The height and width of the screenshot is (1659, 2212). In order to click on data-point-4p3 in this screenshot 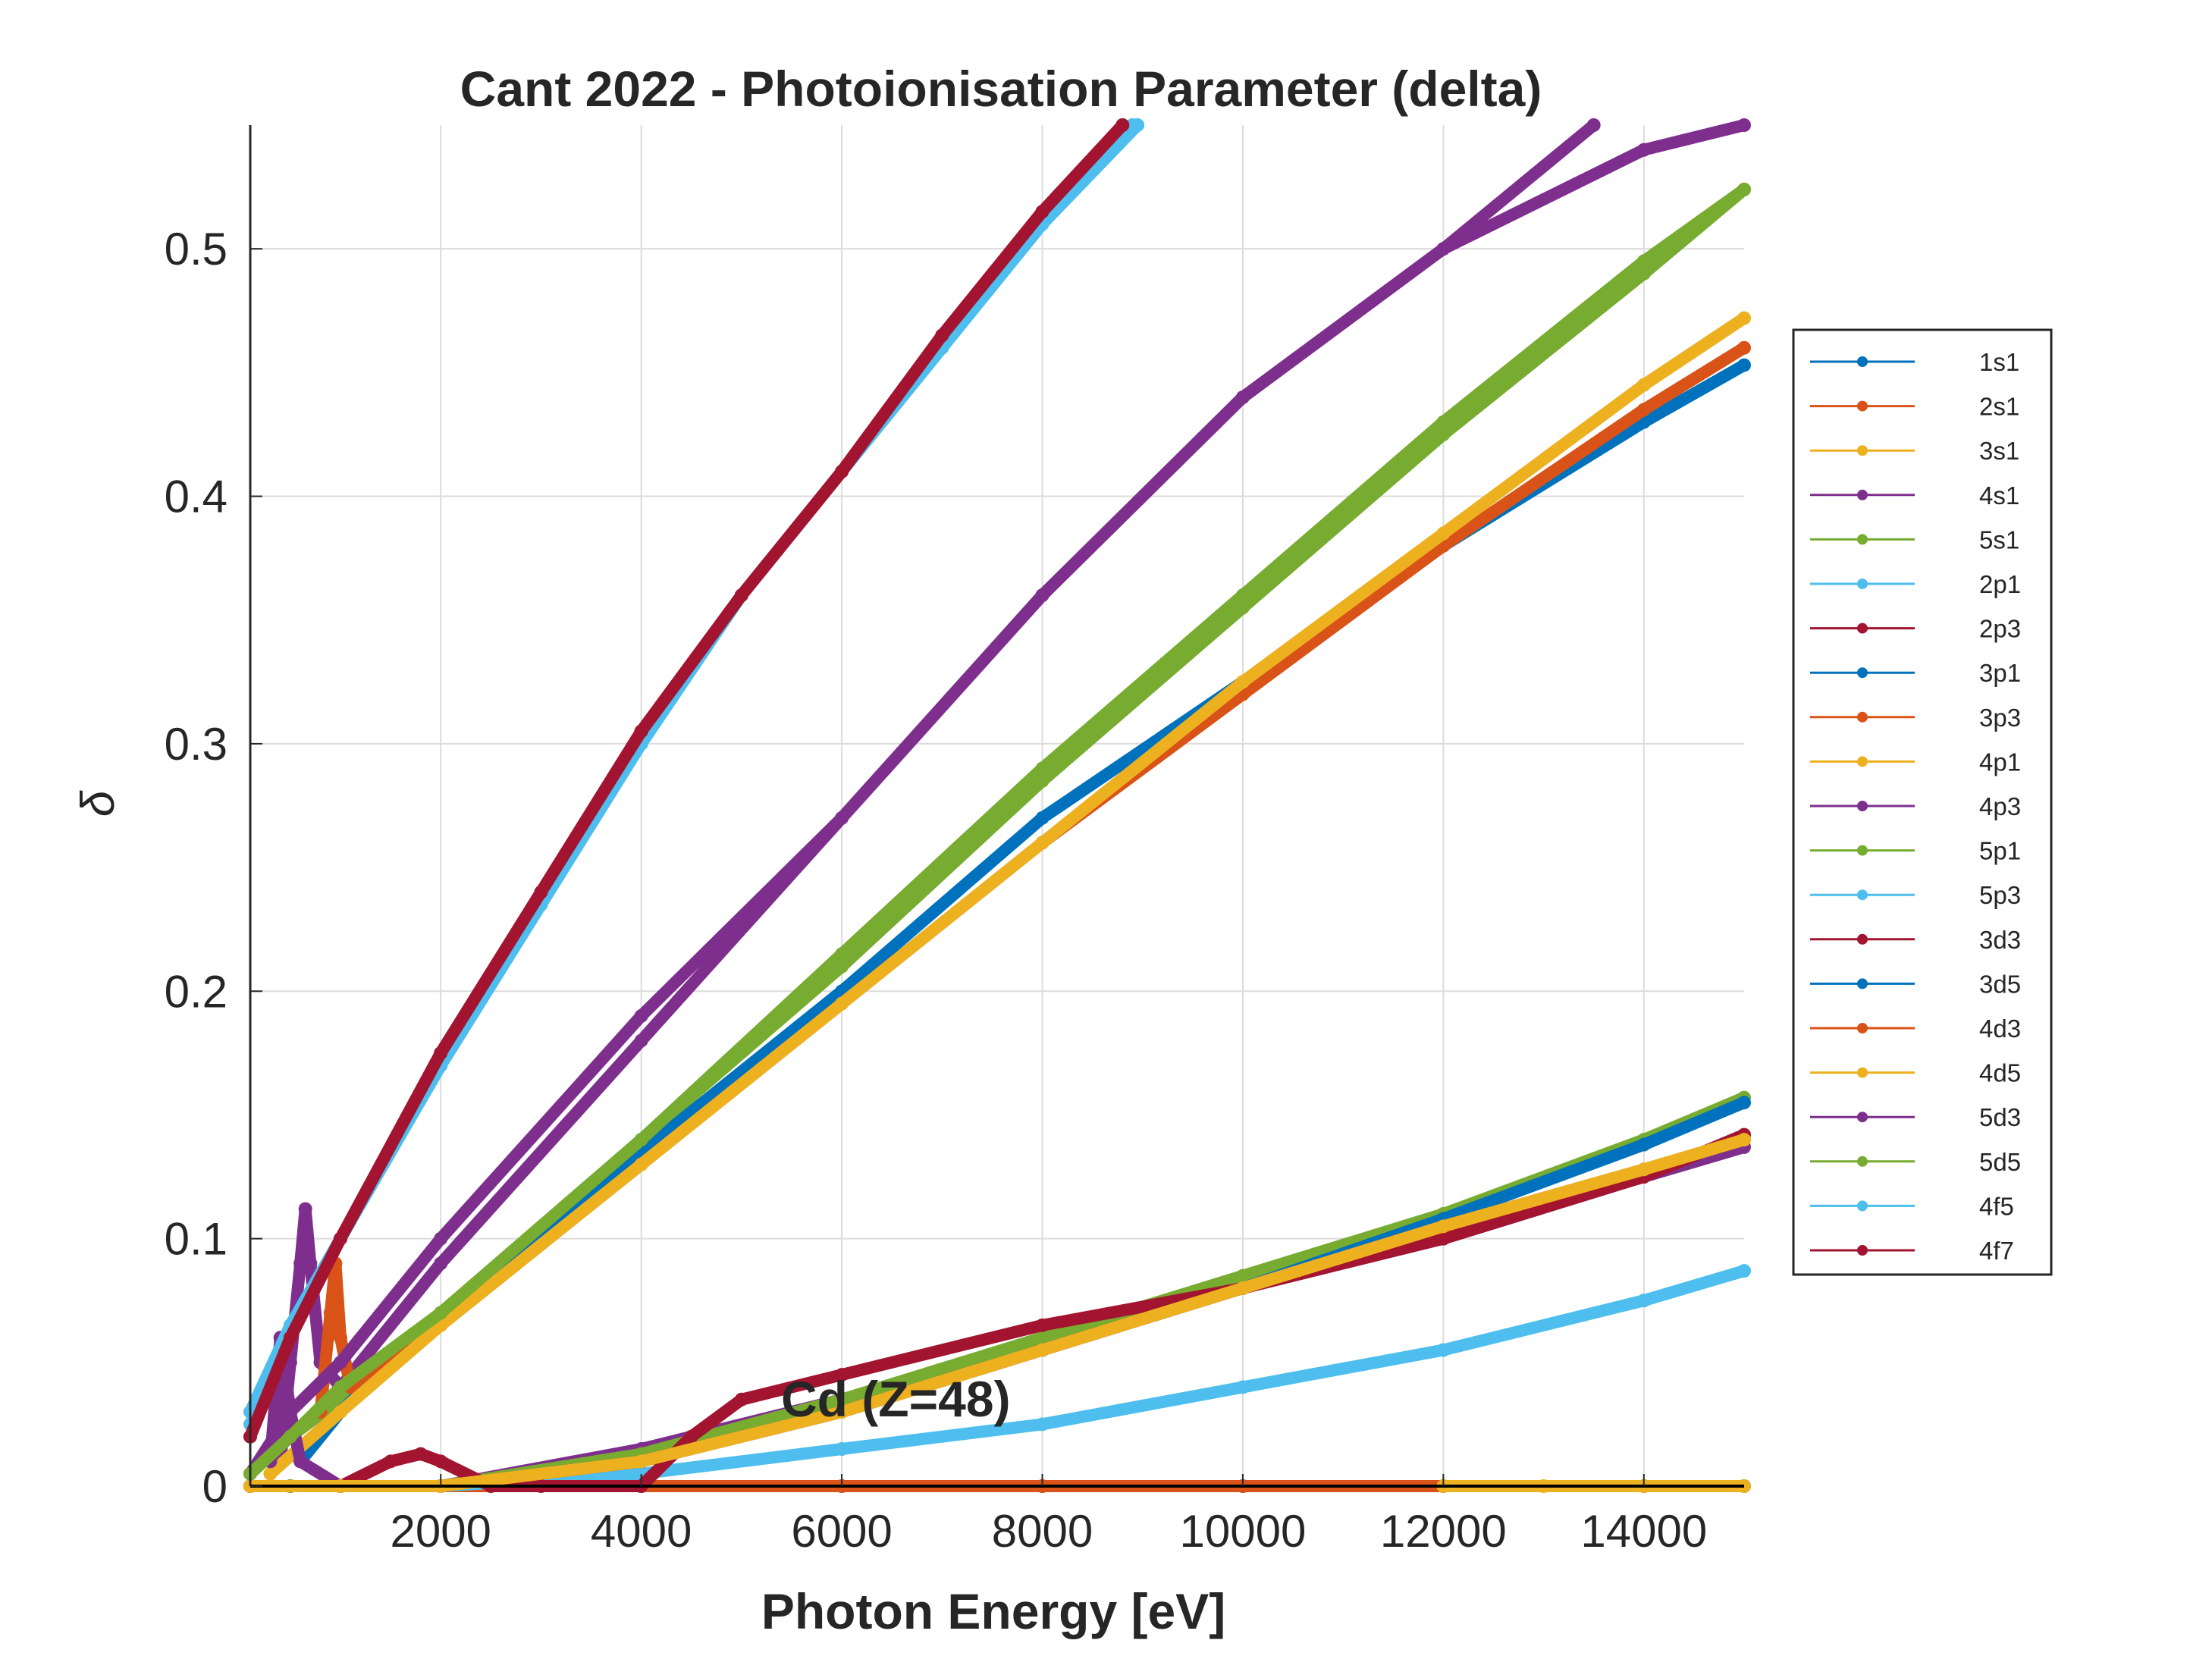, I will do `click(300, 1461)`.